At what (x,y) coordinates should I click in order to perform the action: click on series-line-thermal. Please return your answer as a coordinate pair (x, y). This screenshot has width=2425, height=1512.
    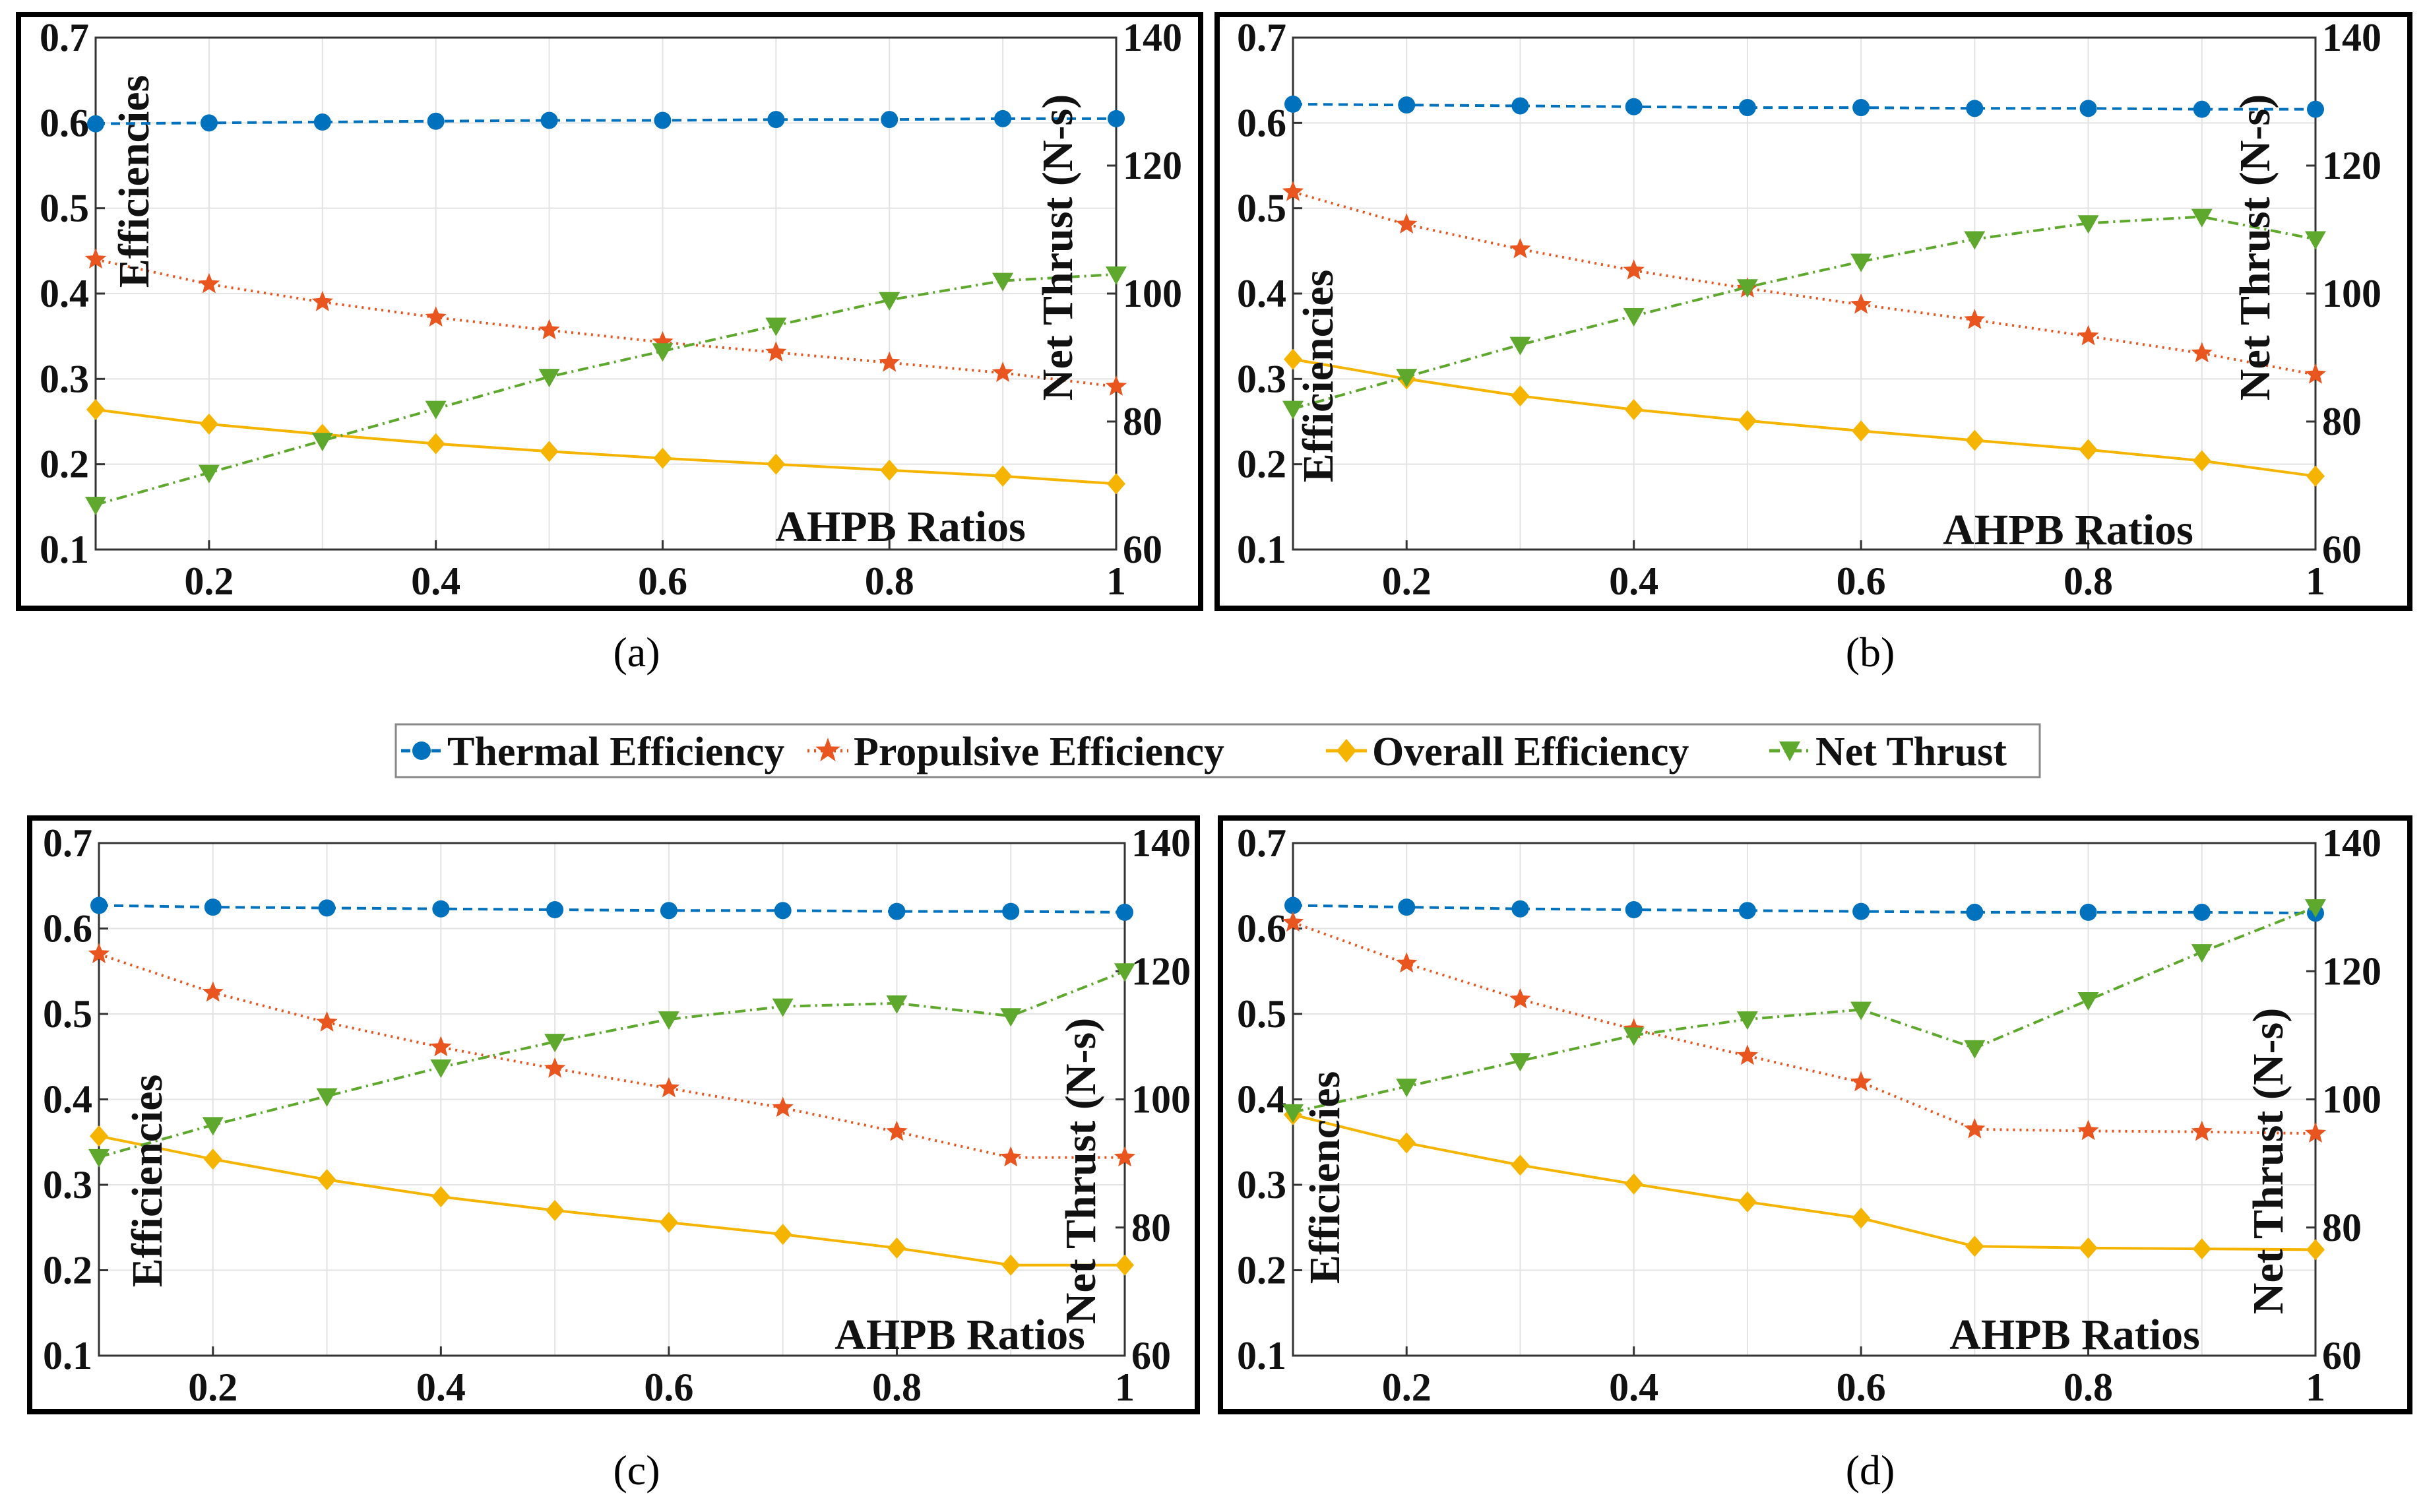
    Looking at the image, I should click on (605, 121).